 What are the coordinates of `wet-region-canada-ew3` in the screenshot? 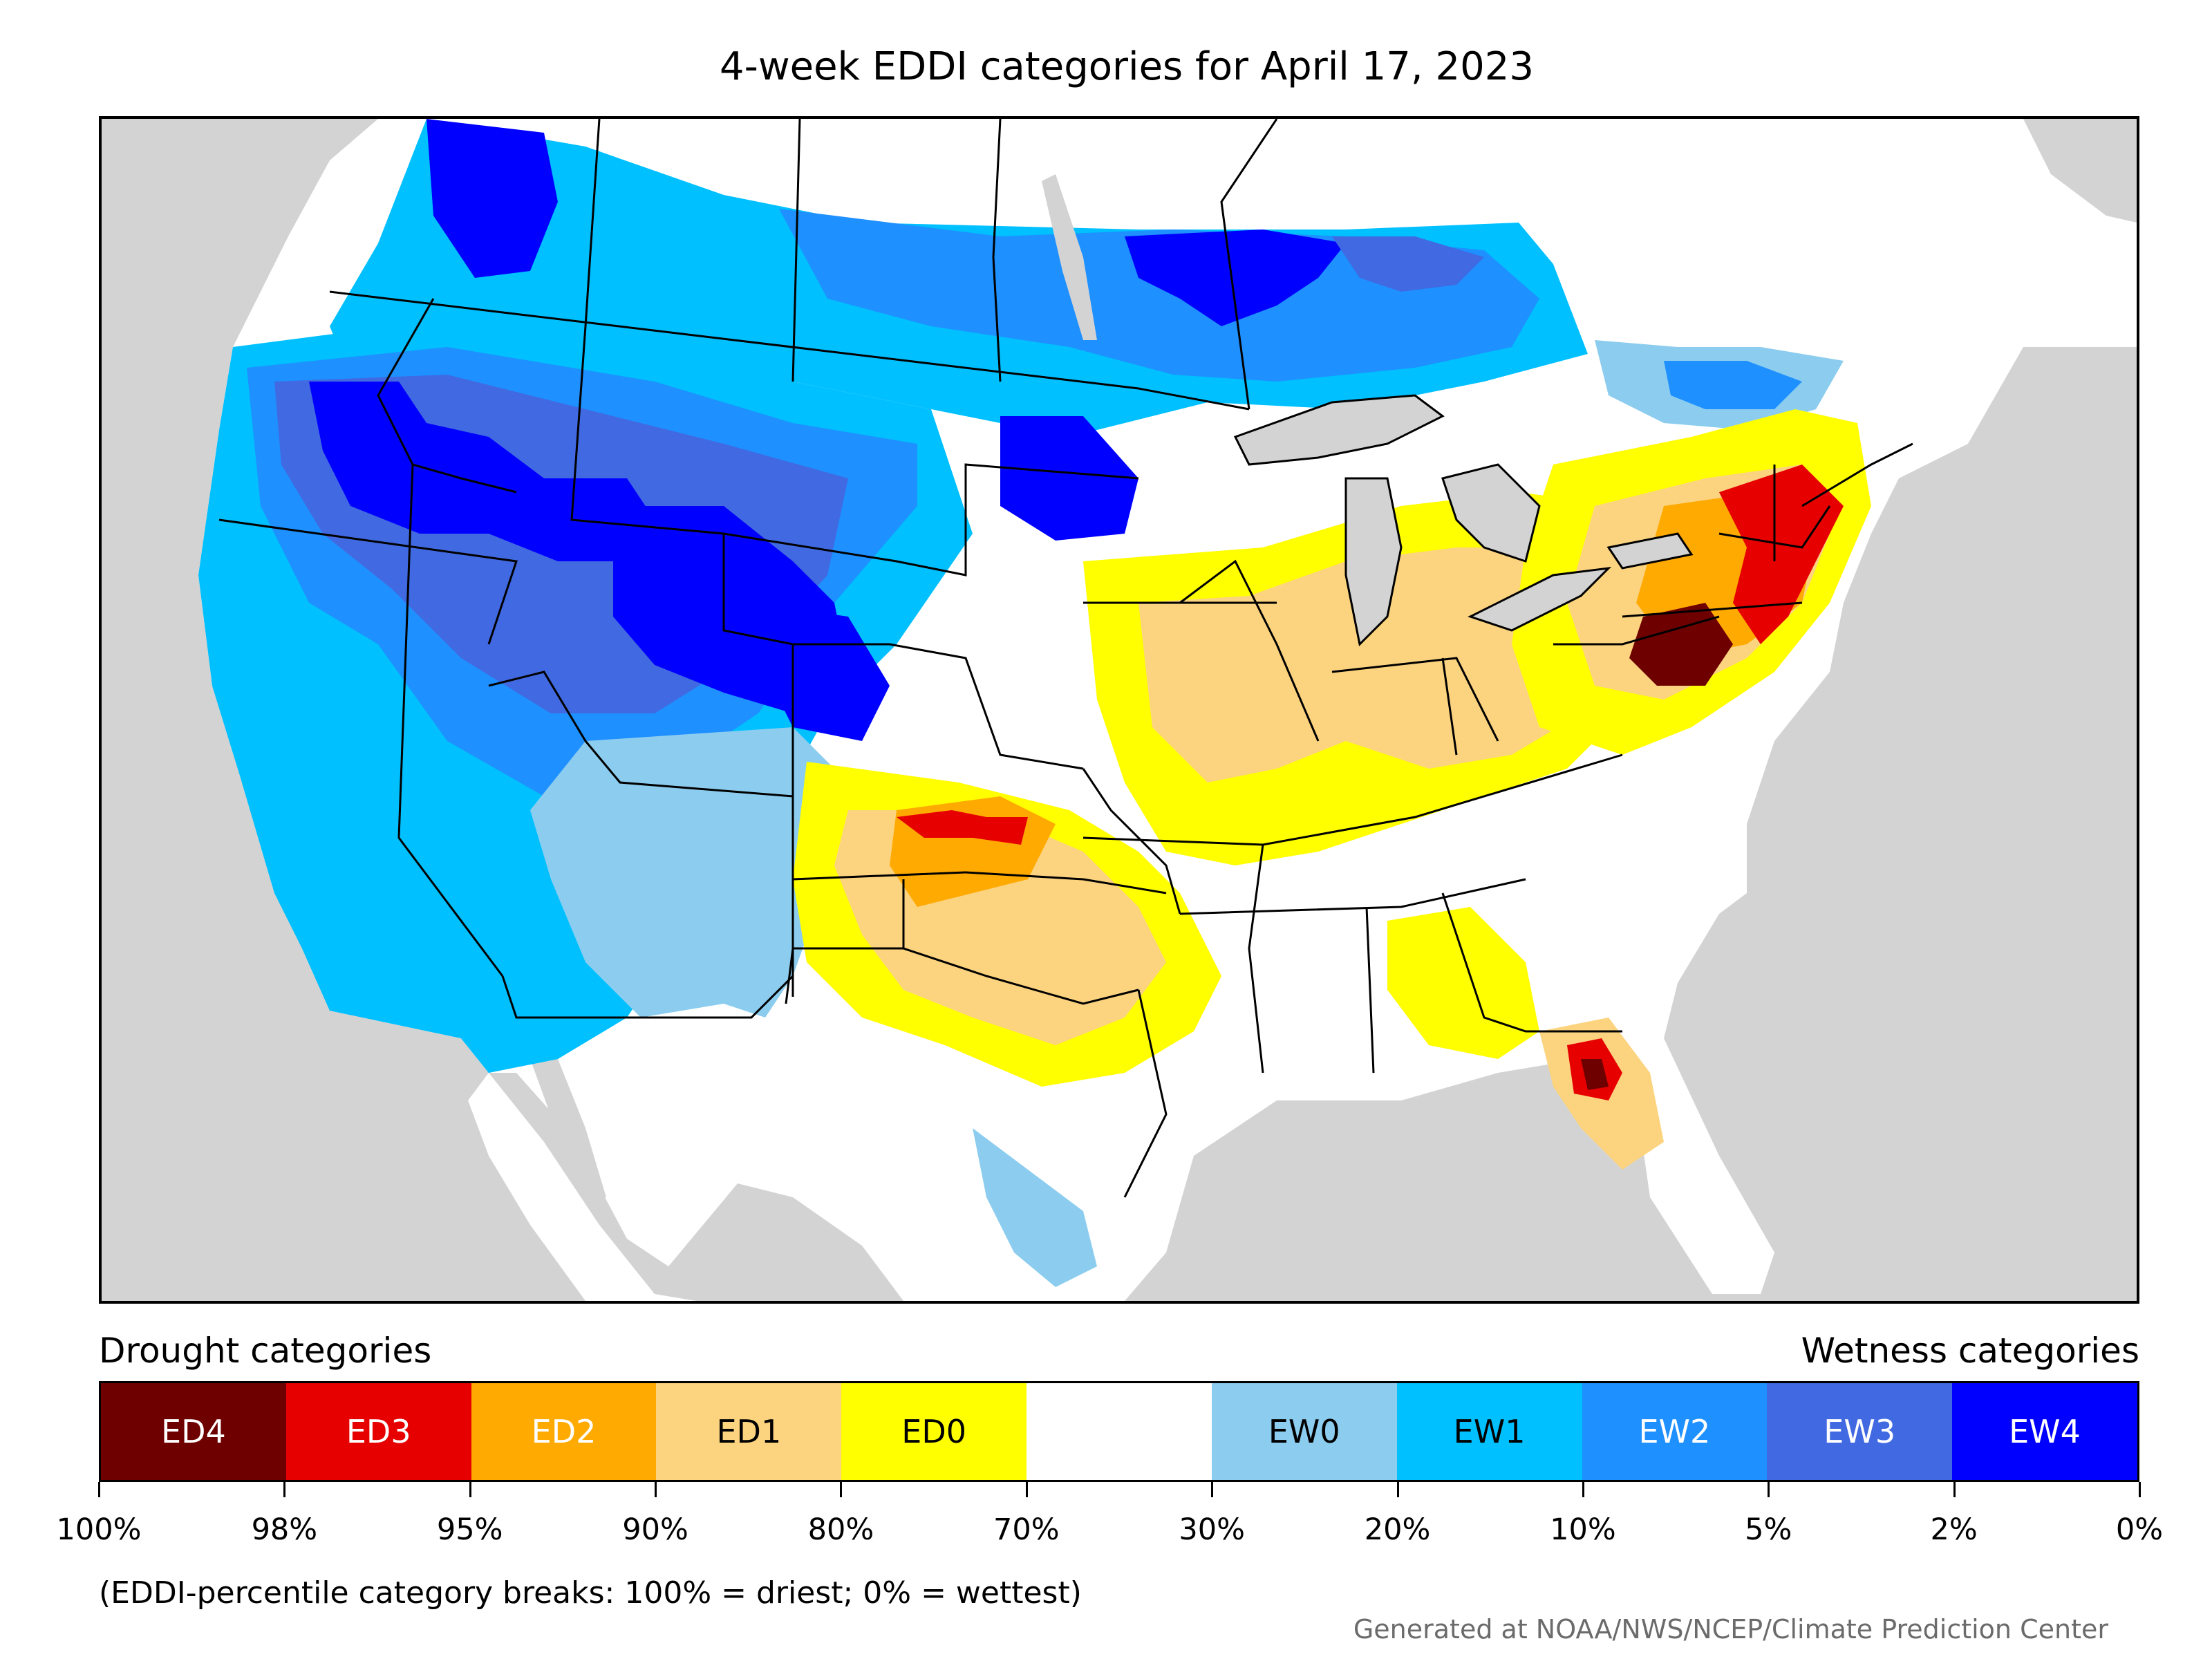 It's located at (1408, 264).